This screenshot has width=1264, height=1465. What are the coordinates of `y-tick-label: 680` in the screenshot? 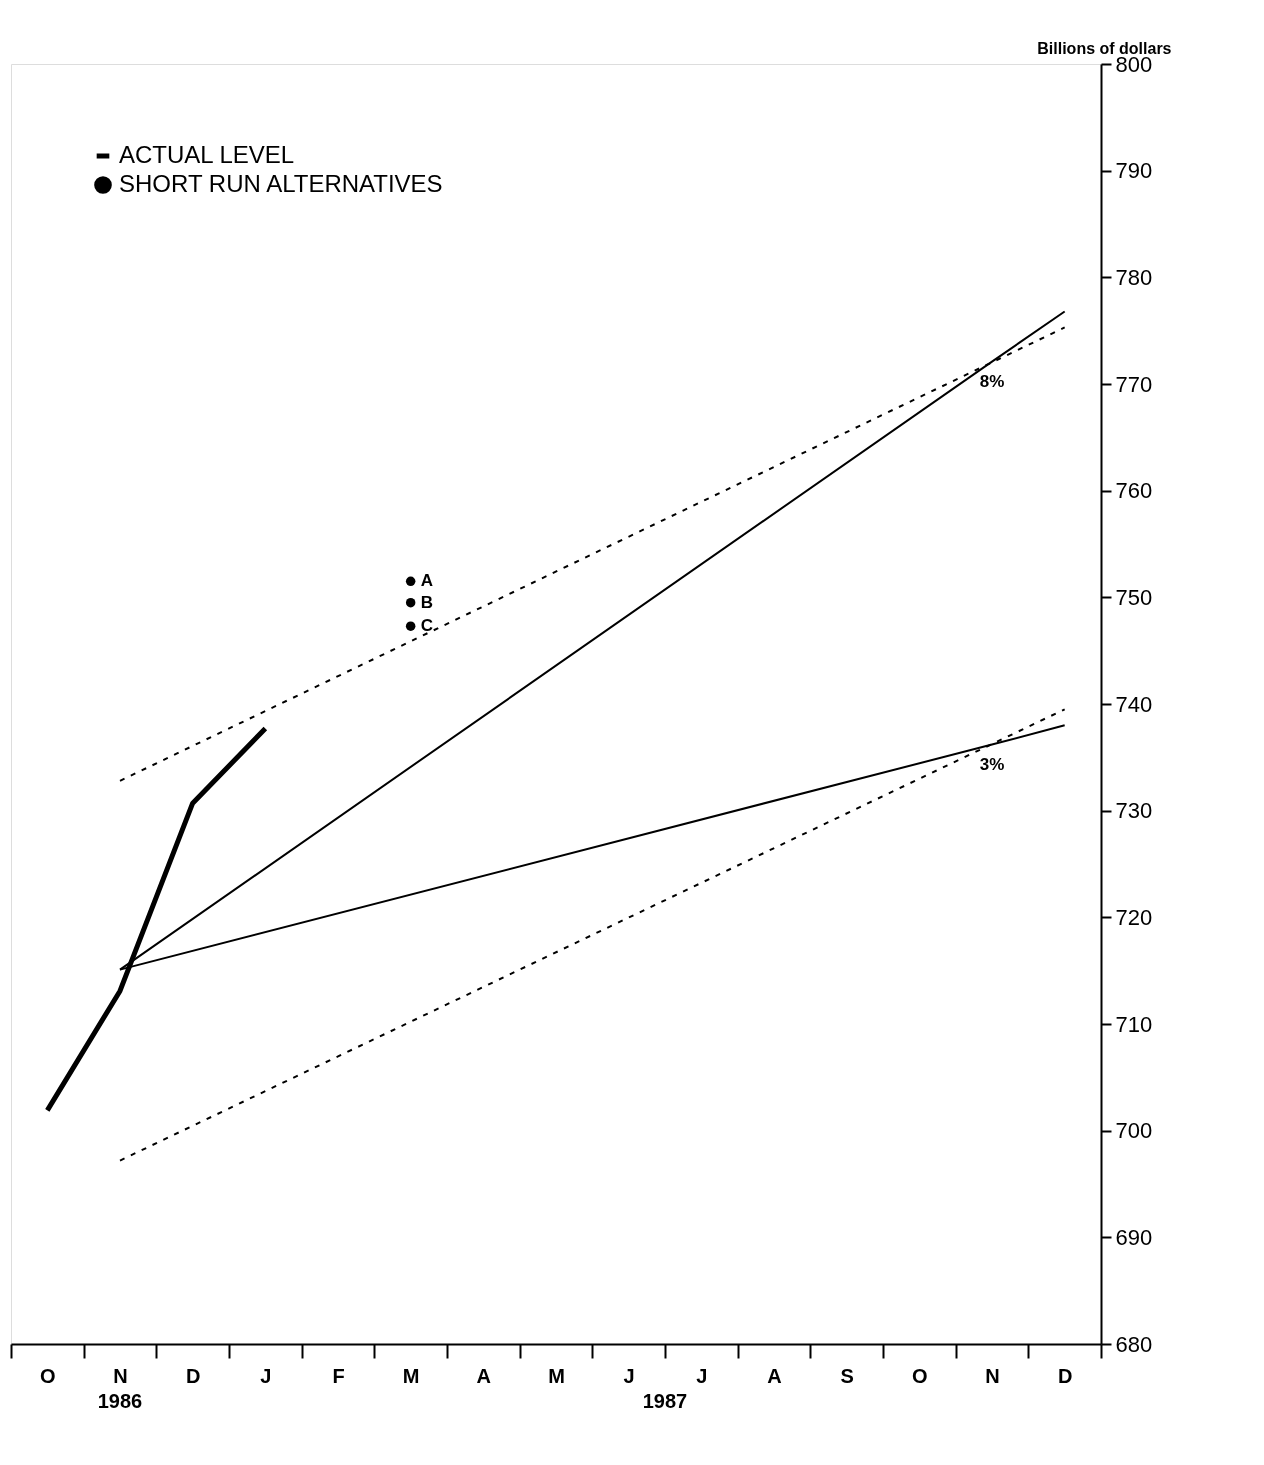 It's located at (1134, 1344).